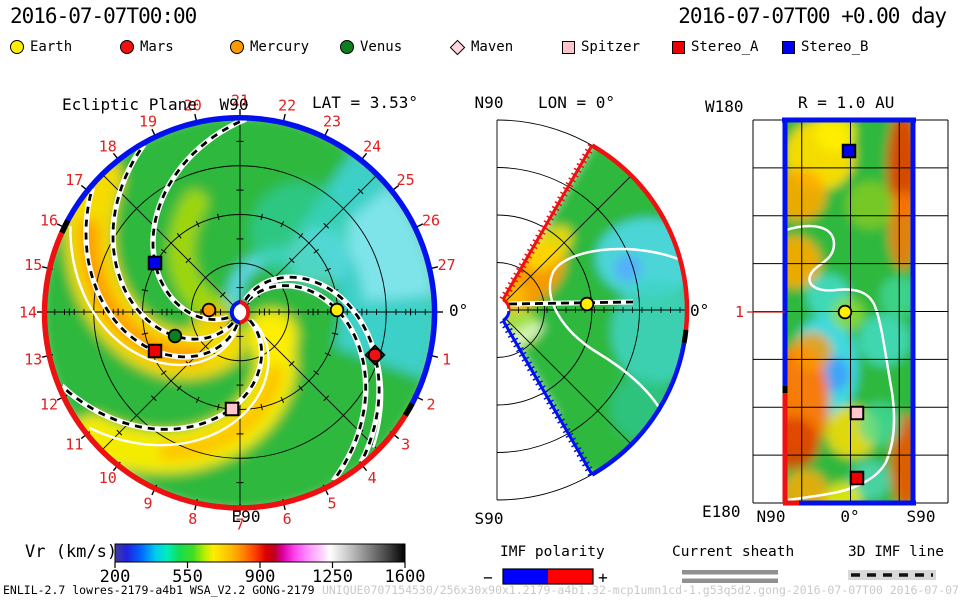  Describe the element at coordinates (446, 359) in the screenshot. I see `day-label-1: 1` at that location.